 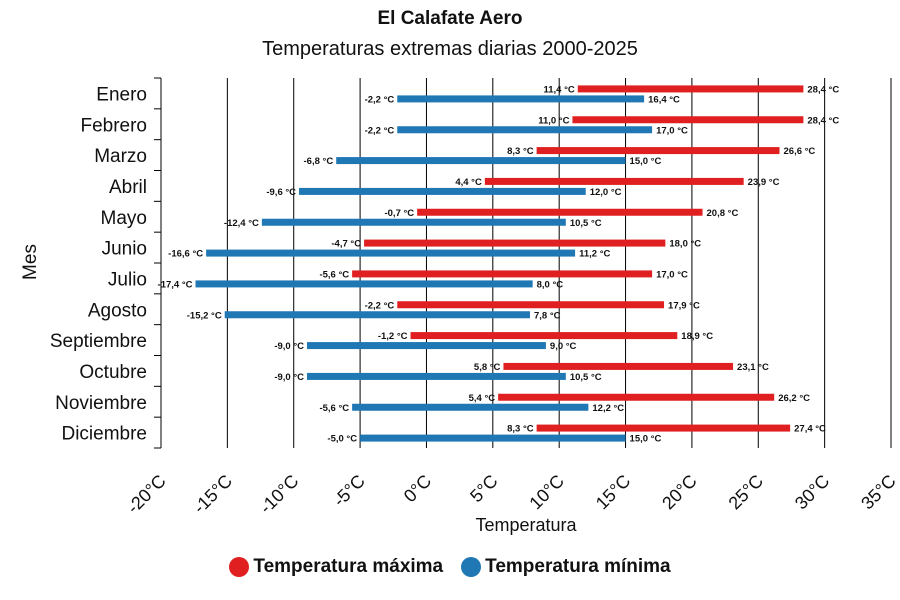 What do you see at coordinates (30, 262) in the screenshot?
I see `y-axis-title: Mes` at bounding box center [30, 262].